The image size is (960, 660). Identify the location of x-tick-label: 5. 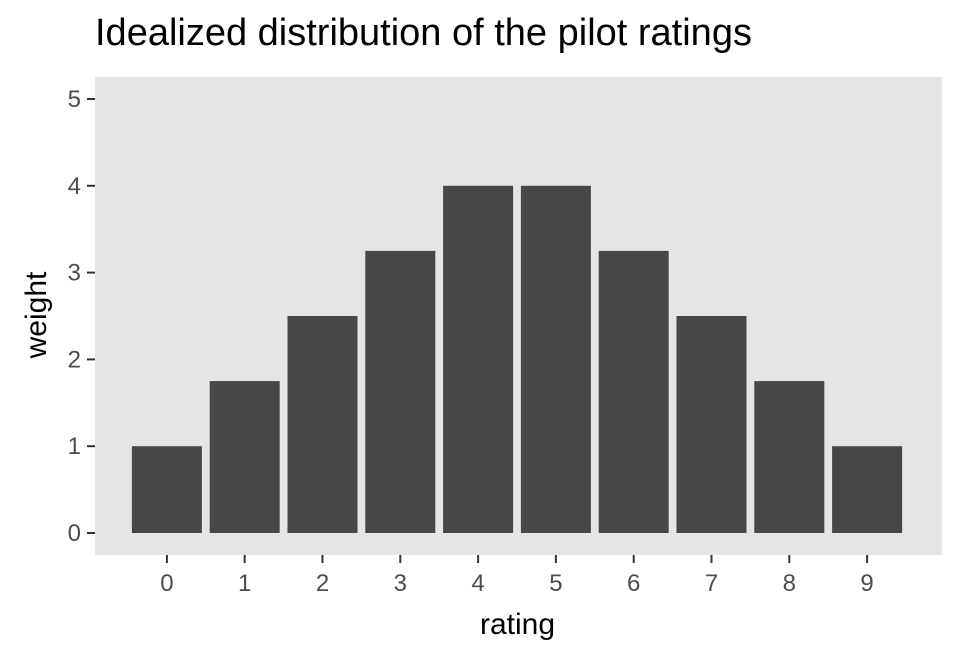
(555, 583).